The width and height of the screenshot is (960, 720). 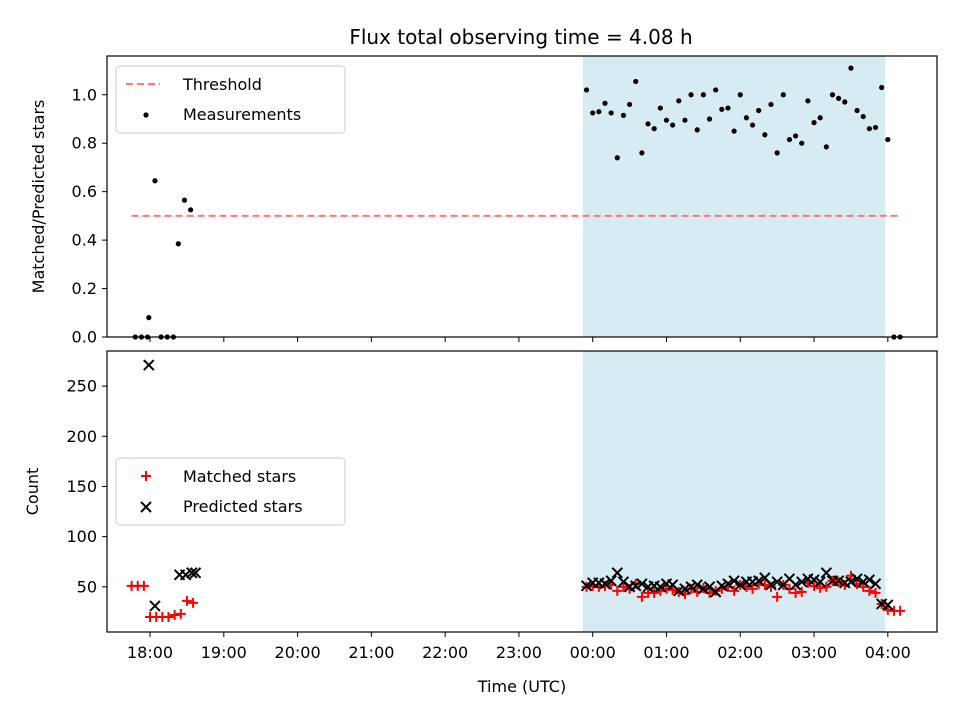 What do you see at coordinates (146, 476) in the screenshot?
I see `legend-matched-swatch` at bounding box center [146, 476].